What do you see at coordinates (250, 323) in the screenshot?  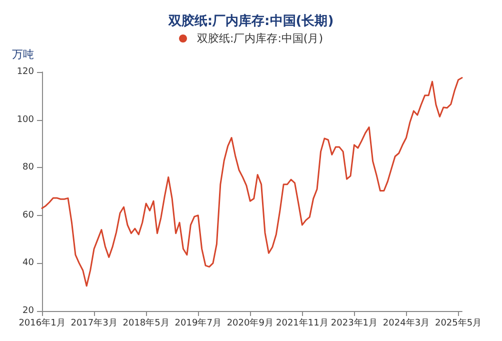 I see `x-tick-label: 2020年9月` at bounding box center [250, 323].